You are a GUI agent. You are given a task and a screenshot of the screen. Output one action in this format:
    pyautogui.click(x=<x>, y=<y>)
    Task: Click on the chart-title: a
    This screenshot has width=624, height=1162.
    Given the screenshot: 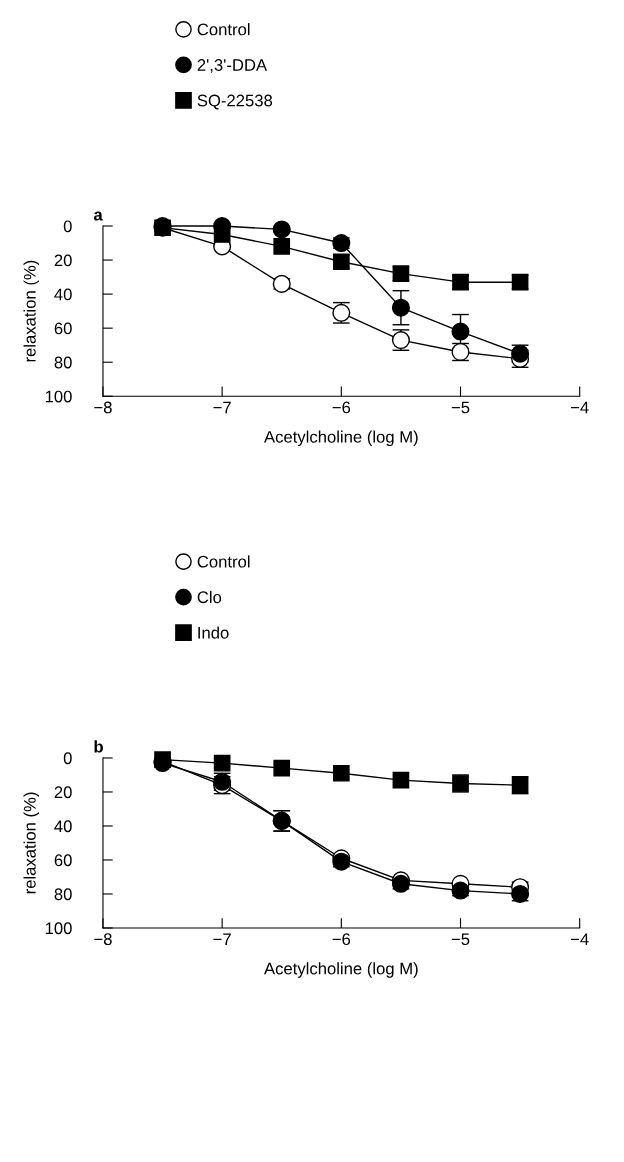 What is the action you would take?
    pyautogui.click(x=98, y=216)
    